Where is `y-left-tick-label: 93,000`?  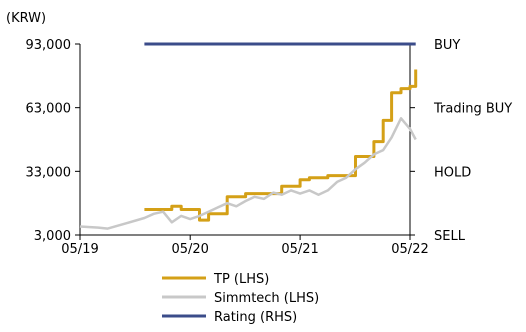 y-left-tick-label: 93,000 is located at coordinates (49, 45).